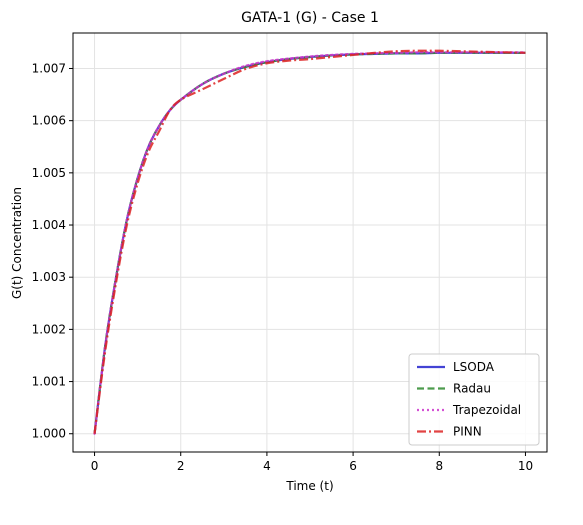  Describe the element at coordinates (309, 486) in the screenshot. I see `x-axis-label: Time (t)` at that location.